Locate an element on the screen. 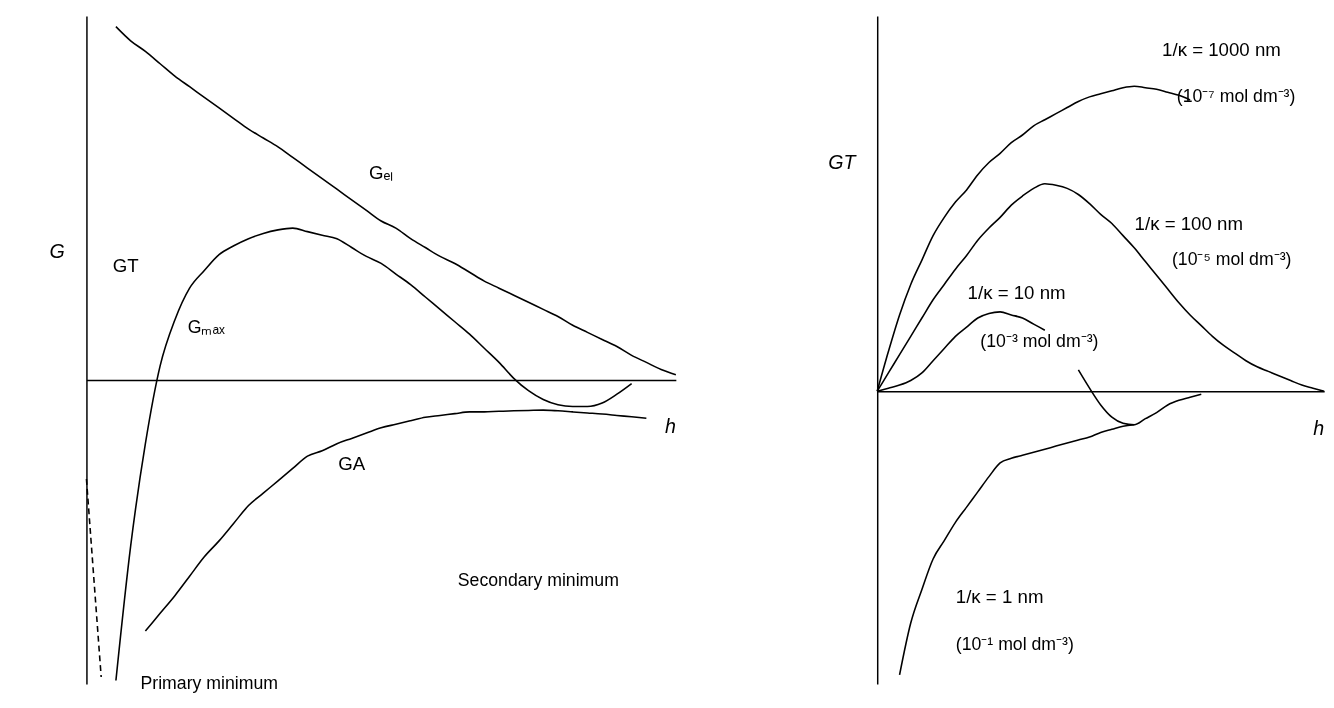 The image size is (1334, 708). series-label: 1/κ = 10 nm is located at coordinates (1016, 292).